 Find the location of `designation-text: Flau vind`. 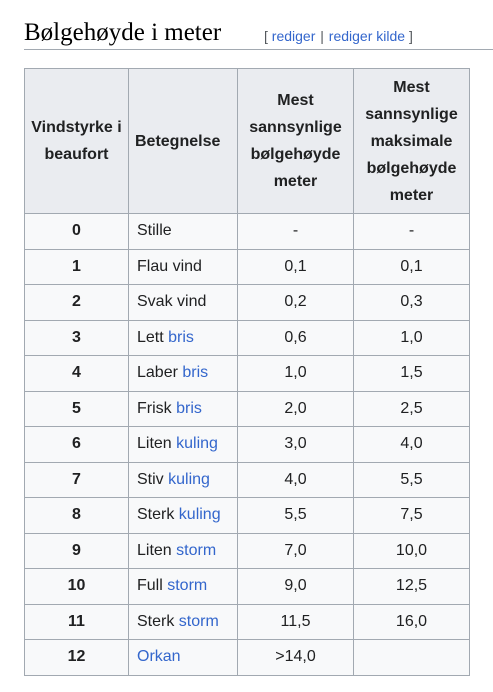

designation-text: Flau vind is located at coordinates (169, 266).